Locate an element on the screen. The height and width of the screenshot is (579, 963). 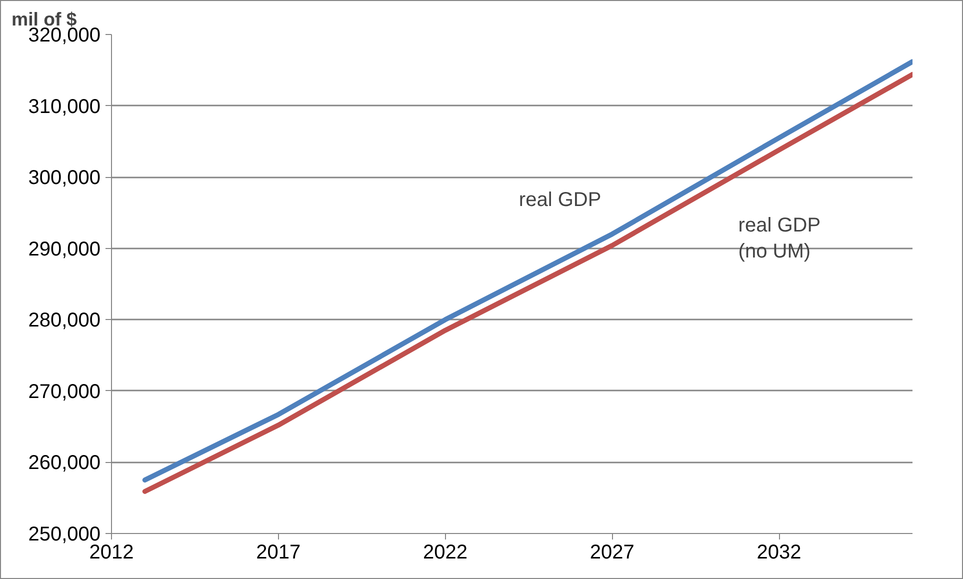
x-tick-label: 2022 is located at coordinates (445, 553).